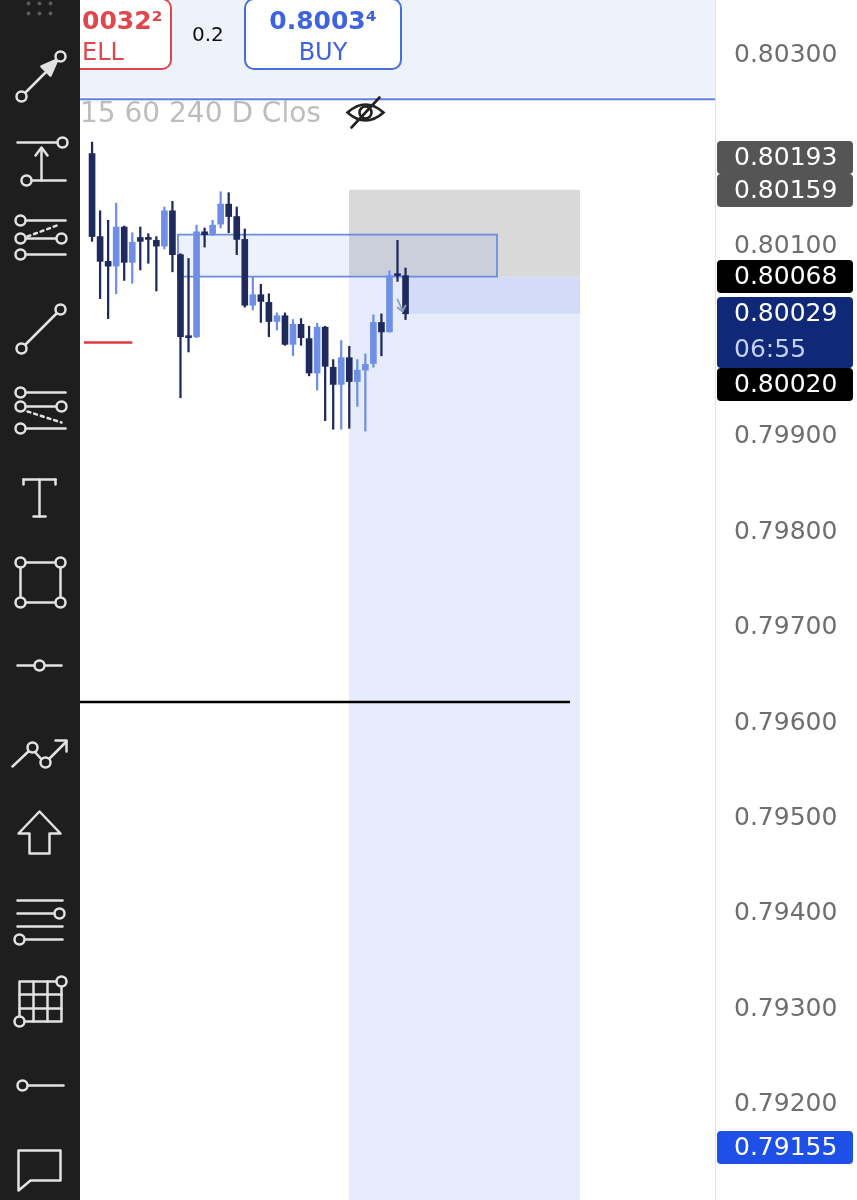  Describe the element at coordinates (786, 383) in the screenshot. I see `text: 0.80020` at that location.